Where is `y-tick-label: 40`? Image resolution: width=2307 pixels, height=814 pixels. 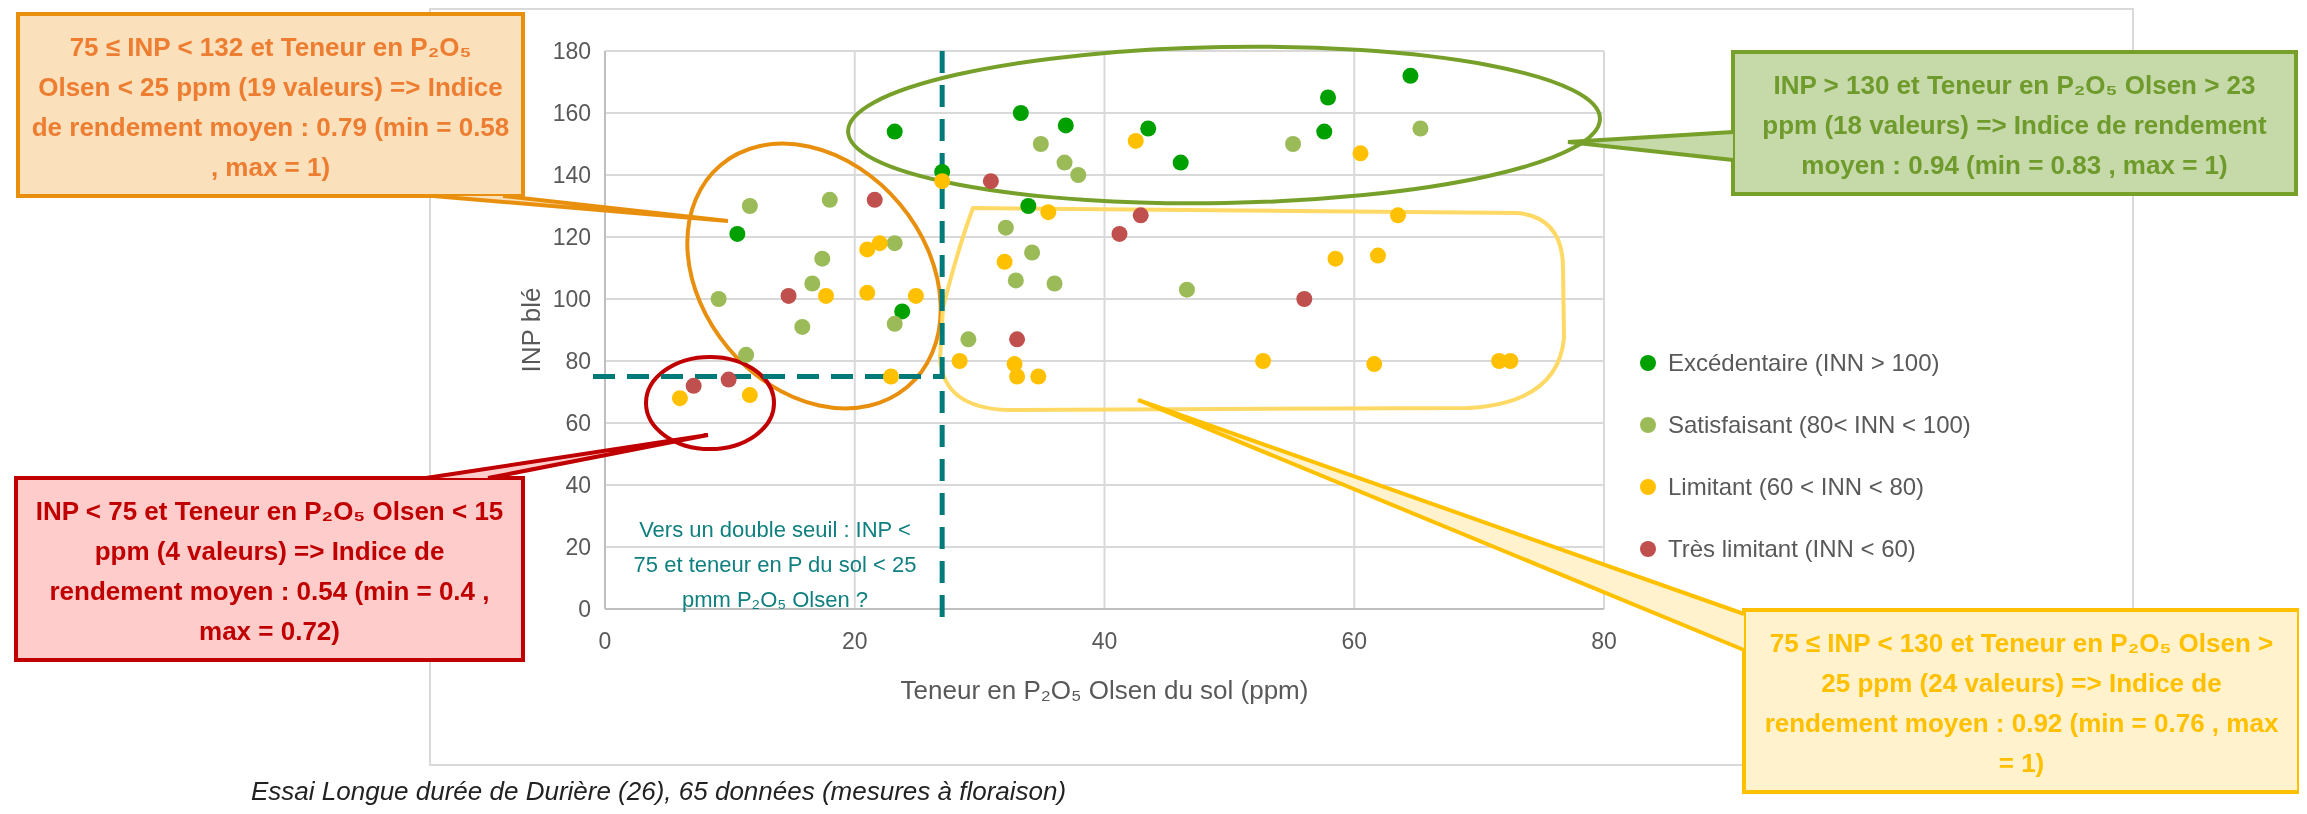
y-tick-label: 40 is located at coordinates (578, 485).